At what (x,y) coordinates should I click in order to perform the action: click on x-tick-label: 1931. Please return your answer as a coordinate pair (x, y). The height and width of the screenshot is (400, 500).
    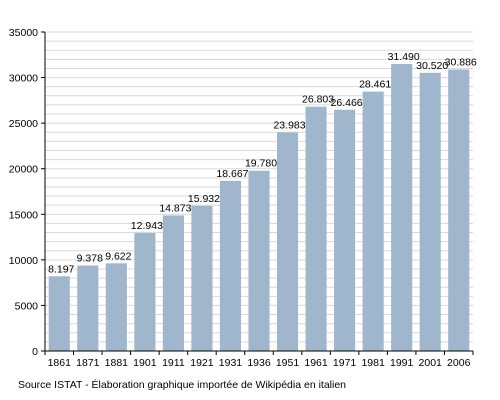
    Looking at the image, I should click on (231, 363).